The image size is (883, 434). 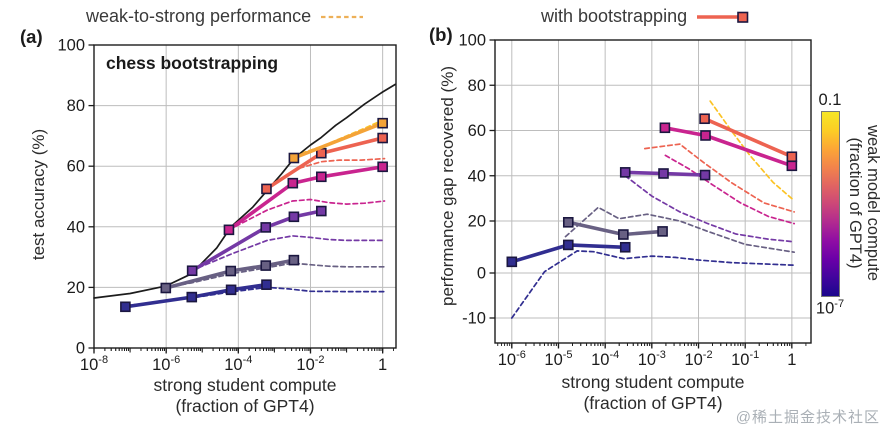 What do you see at coordinates (855, 203) in the screenshot?
I see `colorbar-axis-label-line2: (fraction of GPT4)` at bounding box center [855, 203].